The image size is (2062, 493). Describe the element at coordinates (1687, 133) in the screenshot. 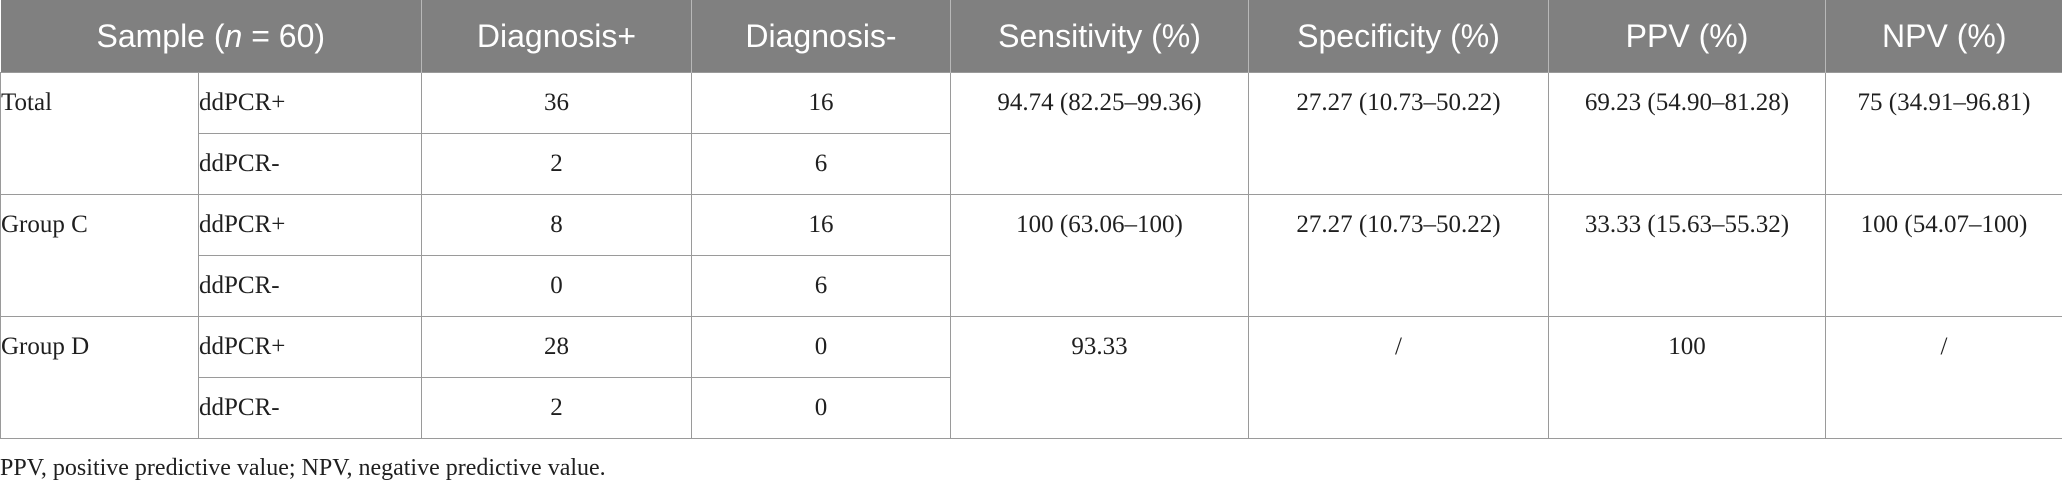

I see `cell-ppv: 69.23 (54.90–81.28)` at that location.